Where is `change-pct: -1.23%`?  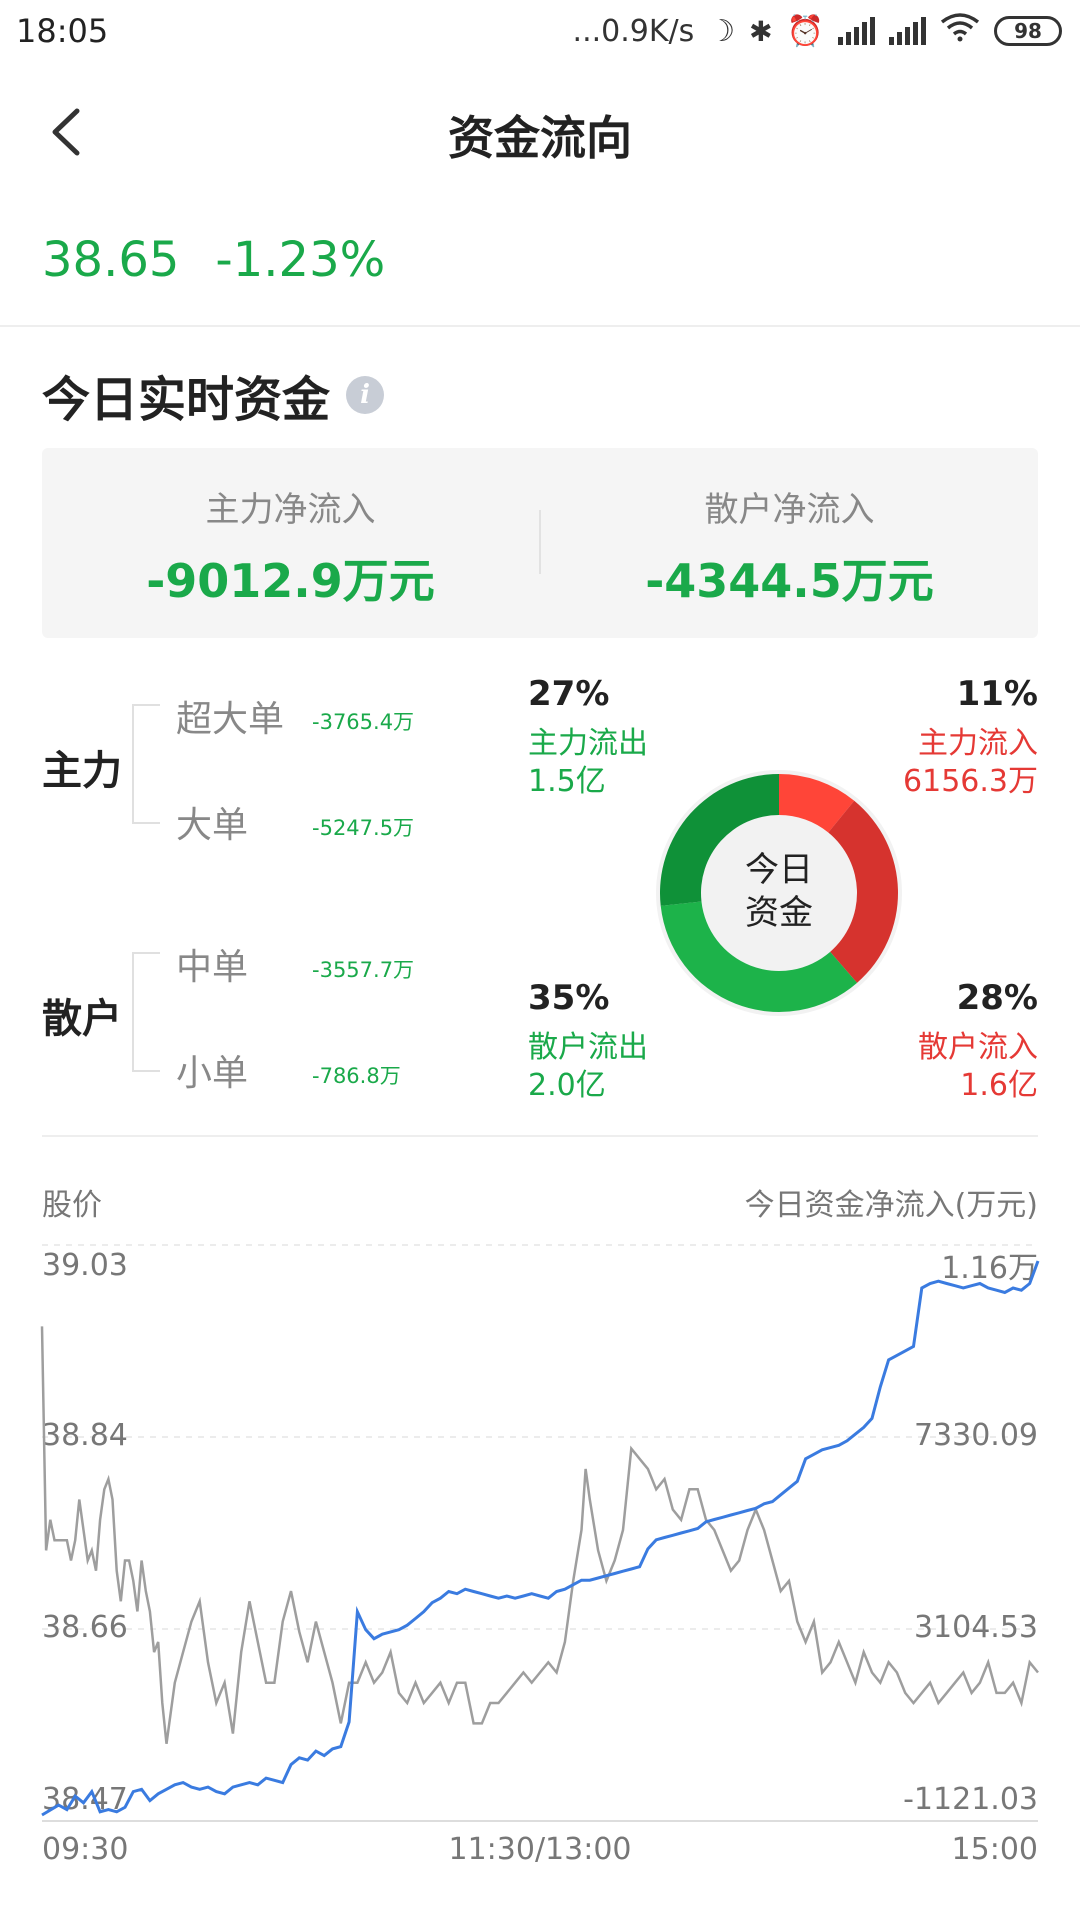 change-pct: -1.23% is located at coordinates (300, 260).